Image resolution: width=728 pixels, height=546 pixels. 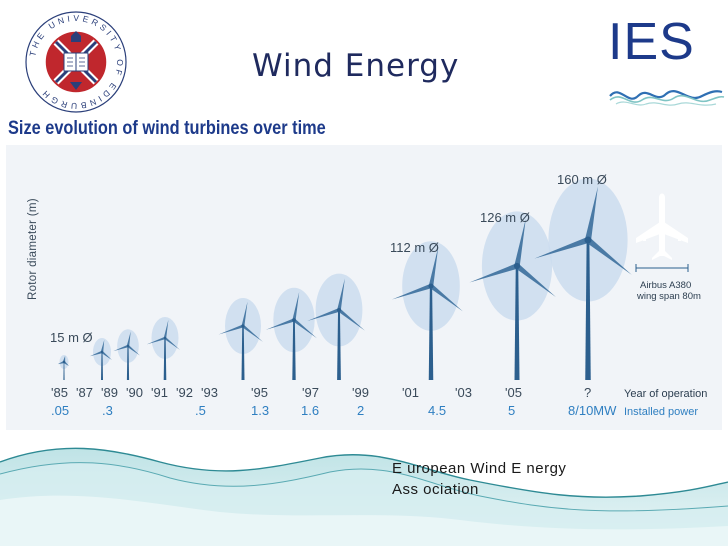 I want to click on power-label: 1.6, so click(x=310, y=410).